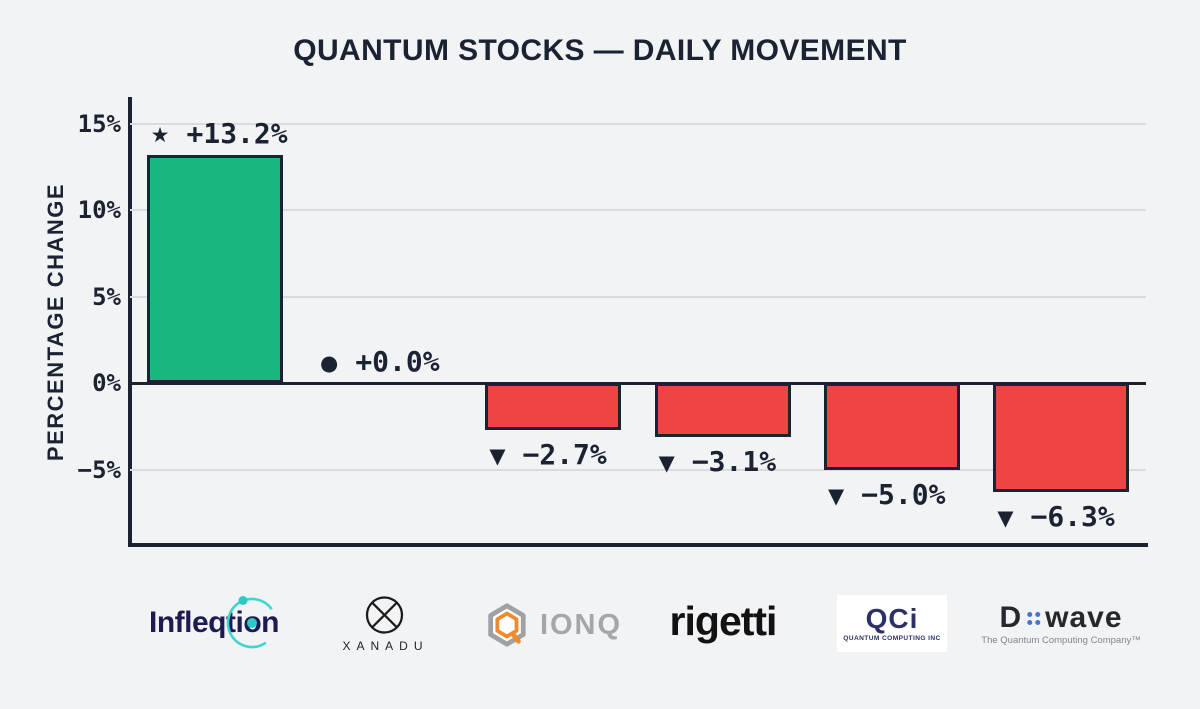  Describe the element at coordinates (130, 322) in the screenshot. I see `y-axis-line` at that location.